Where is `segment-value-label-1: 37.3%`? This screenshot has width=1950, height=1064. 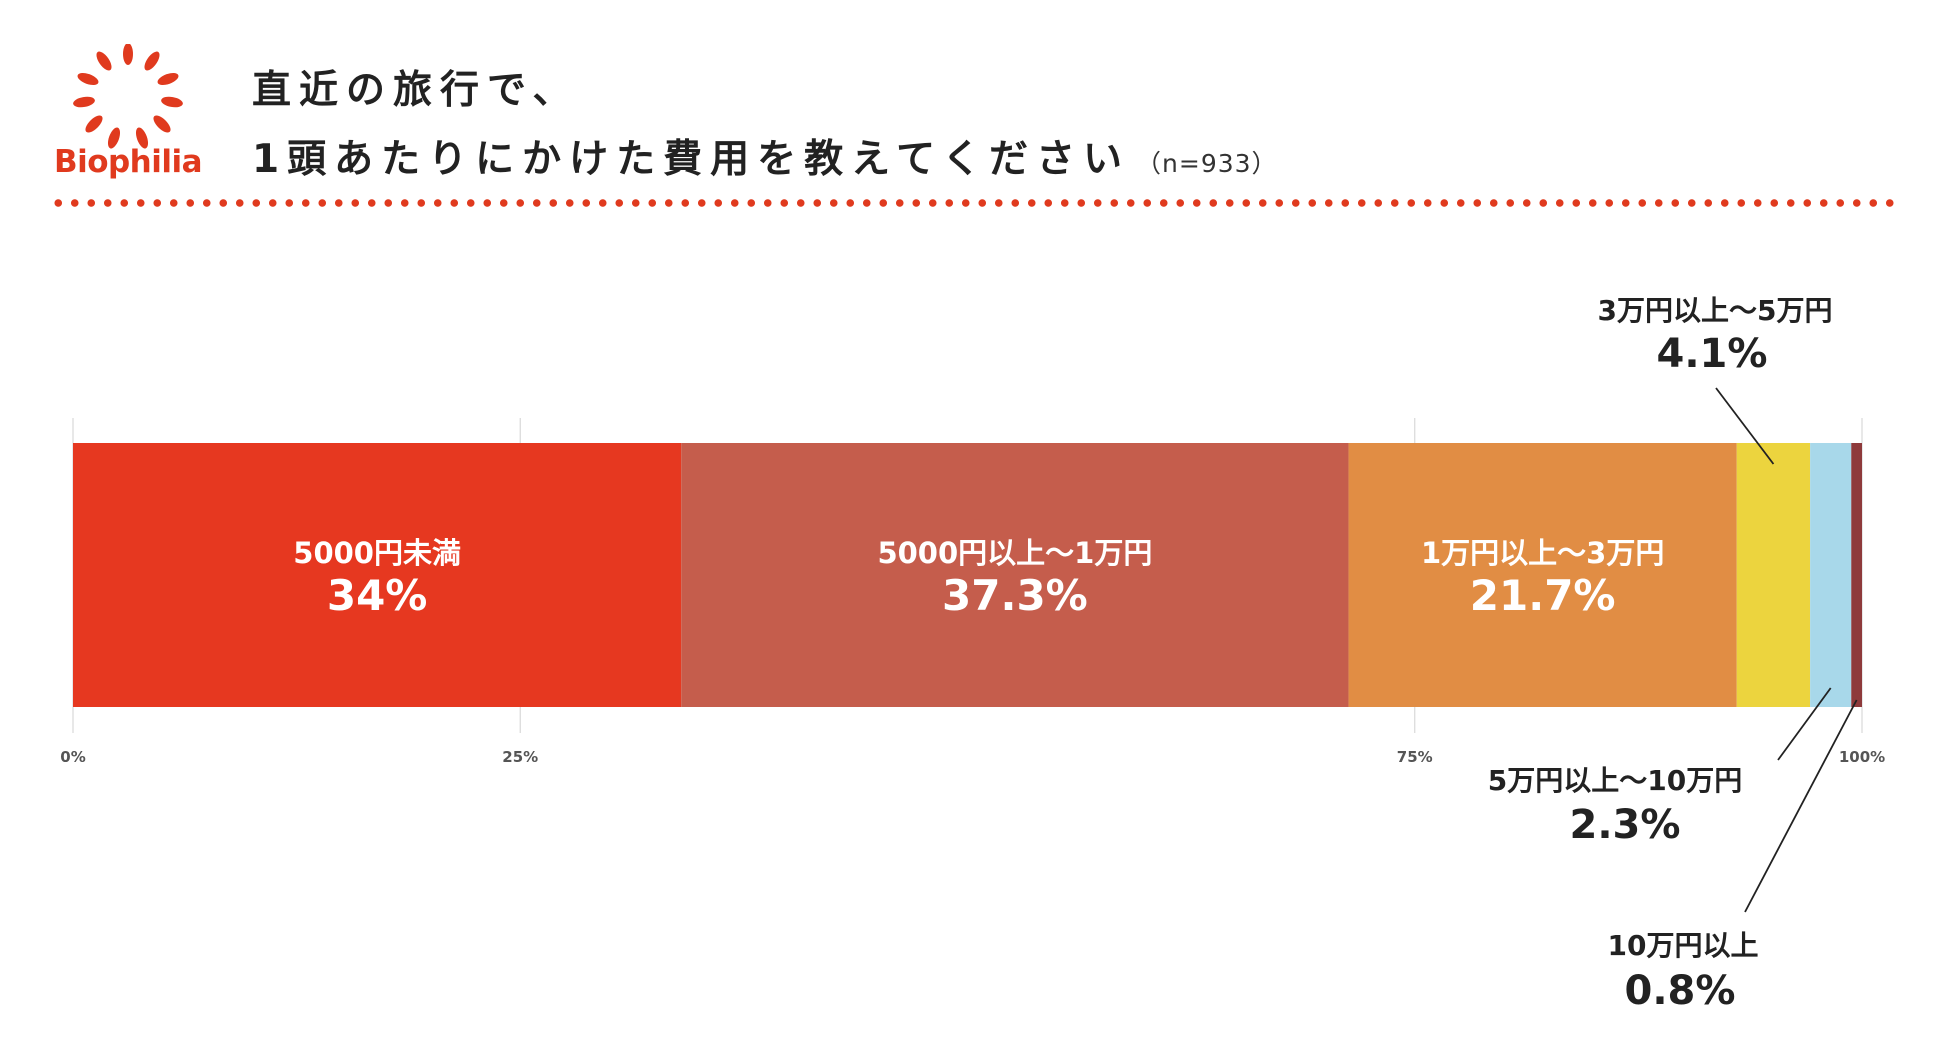
segment-value-label-1: 37.3% is located at coordinates (1015, 595).